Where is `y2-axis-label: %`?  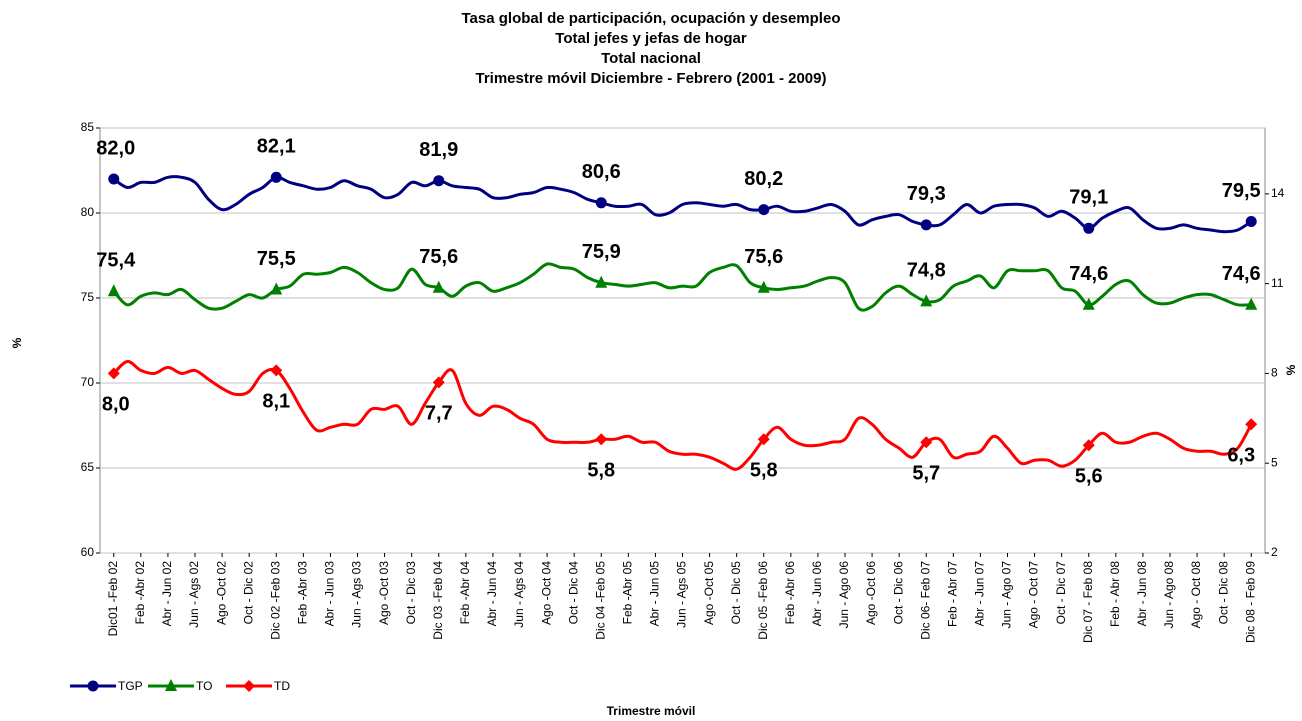 y2-axis-label: % is located at coordinates (1291, 369).